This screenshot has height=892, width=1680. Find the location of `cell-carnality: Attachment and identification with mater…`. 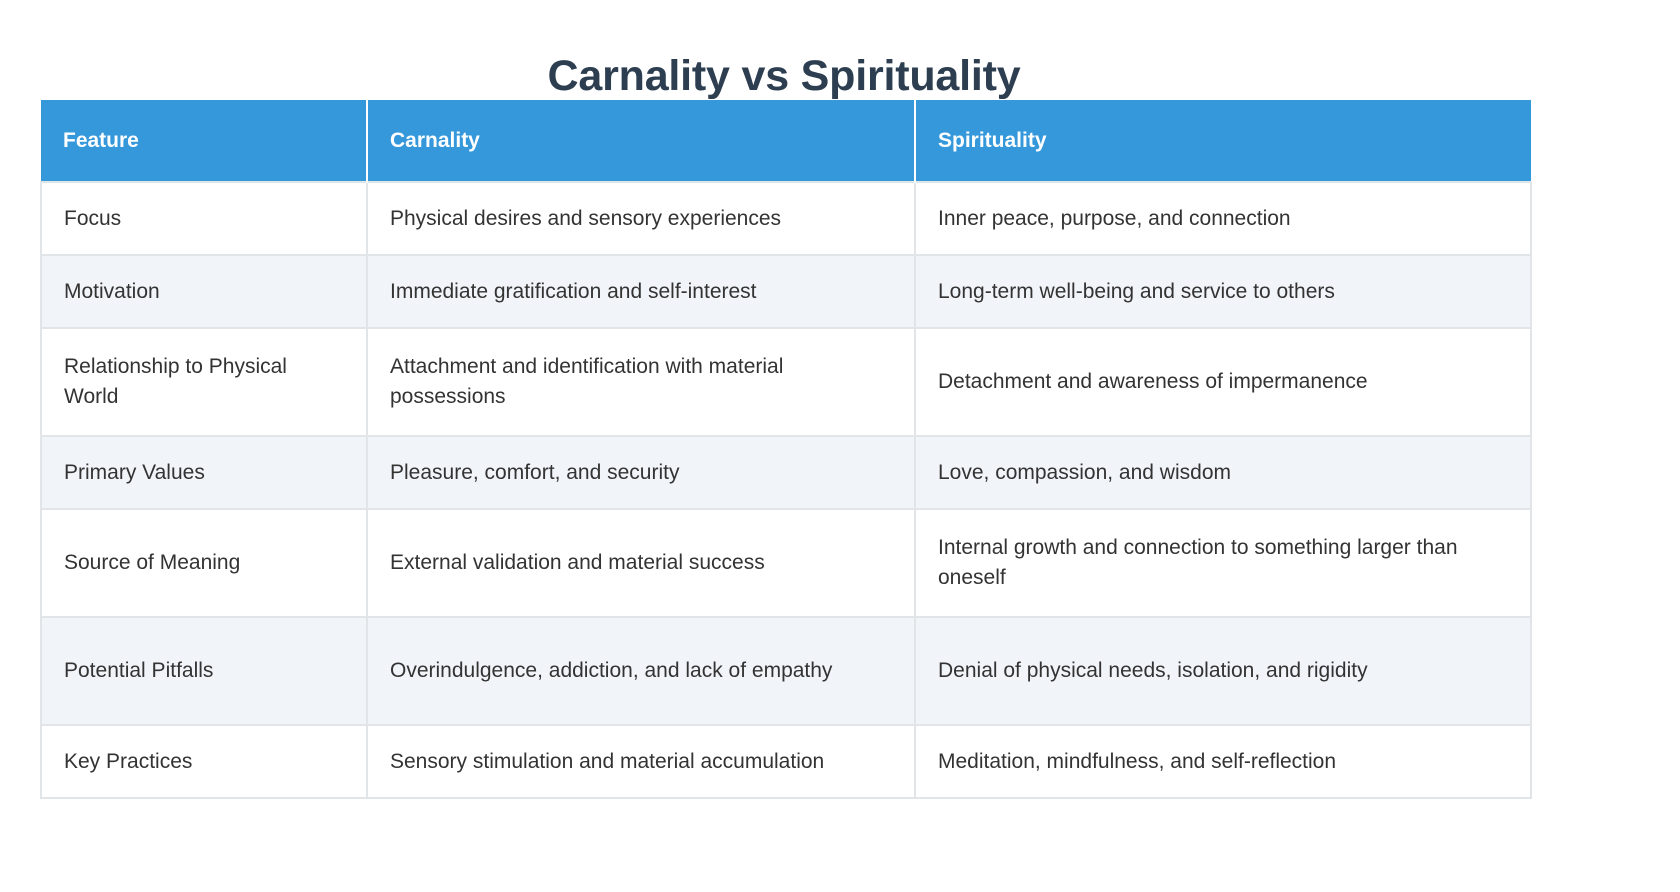

cell-carnality: Attachment and identification with mater… is located at coordinates (641, 382).